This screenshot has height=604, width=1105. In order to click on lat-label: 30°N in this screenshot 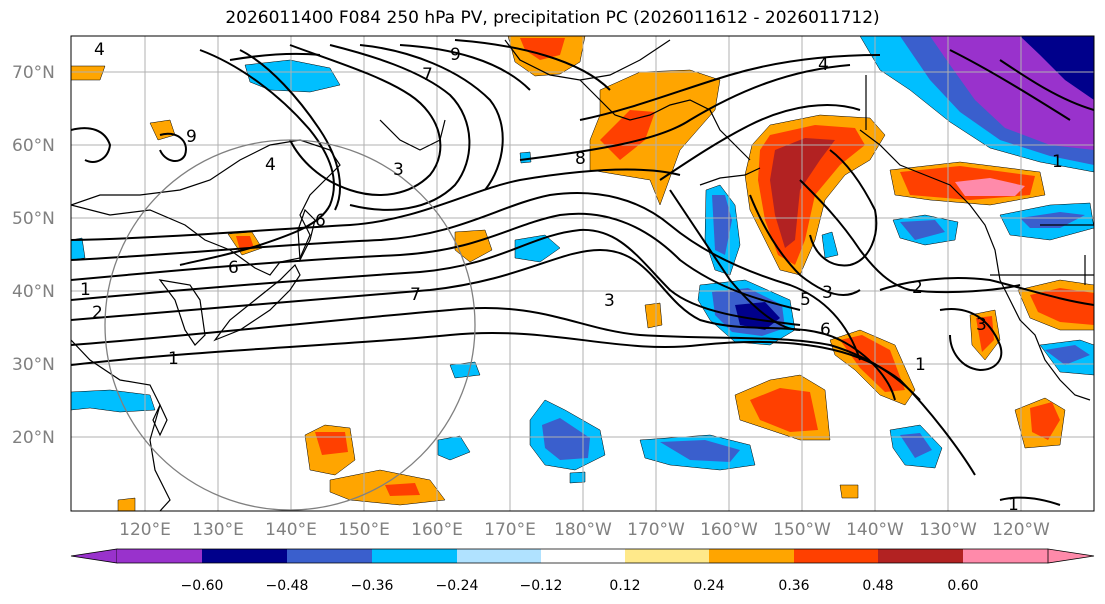, I will do `click(33, 365)`.